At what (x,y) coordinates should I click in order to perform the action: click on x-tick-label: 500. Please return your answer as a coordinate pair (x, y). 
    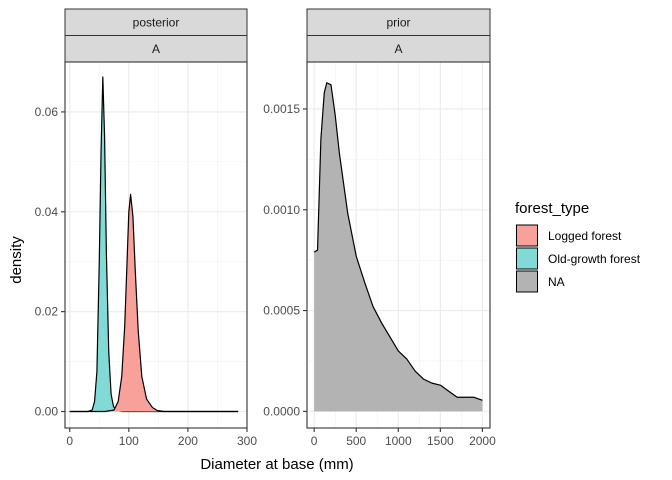
    Looking at the image, I should click on (356, 441).